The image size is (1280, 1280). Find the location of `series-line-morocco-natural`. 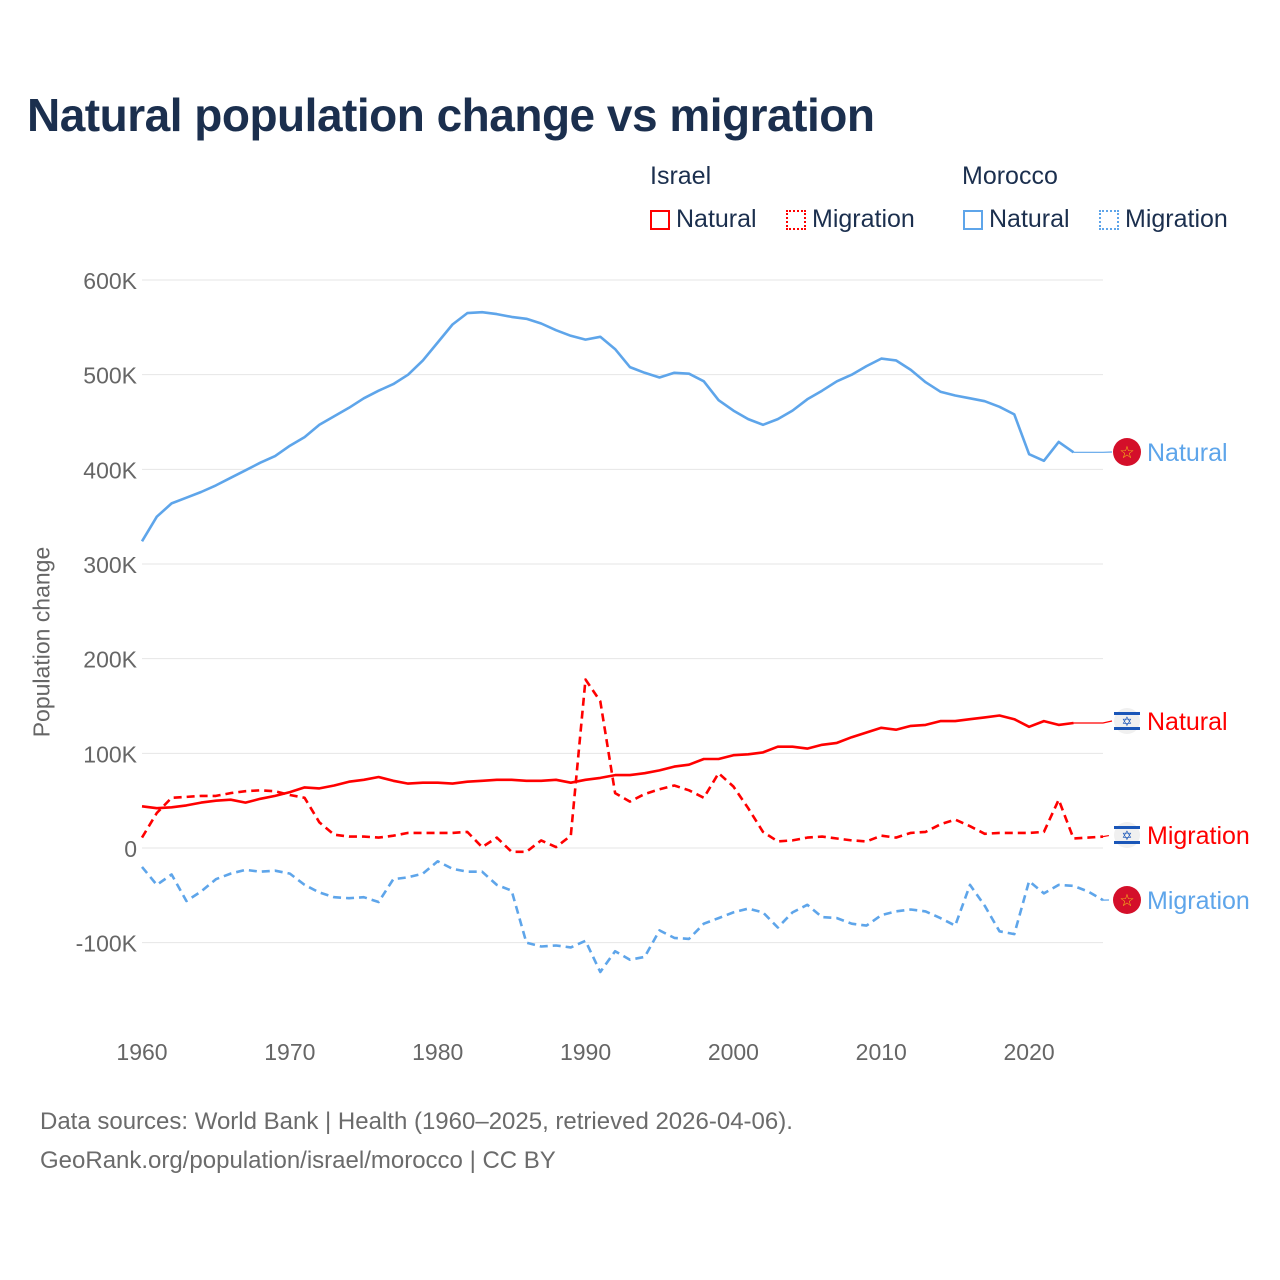

series-line-morocco-natural is located at coordinates (607, 426).